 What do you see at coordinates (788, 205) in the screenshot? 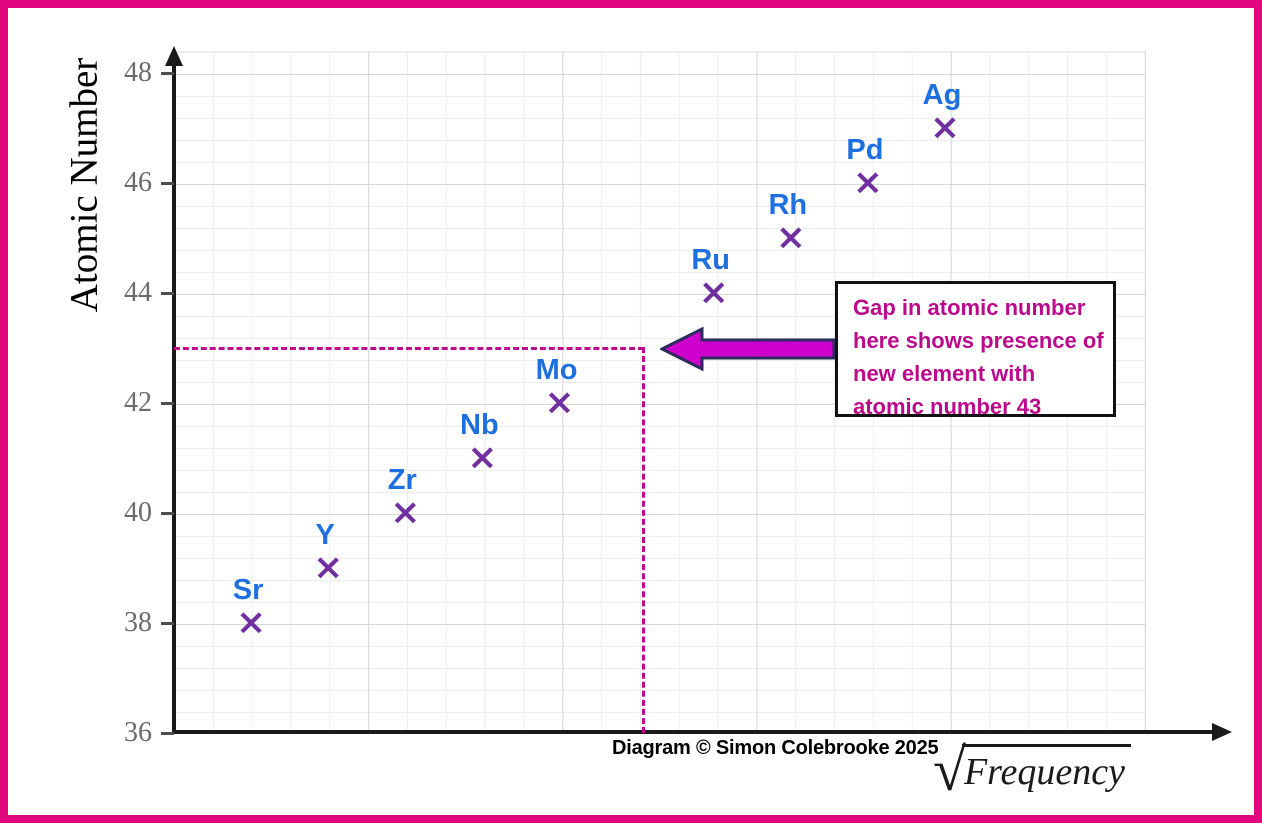
I see `point-label-Rh: Rh` at bounding box center [788, 205].